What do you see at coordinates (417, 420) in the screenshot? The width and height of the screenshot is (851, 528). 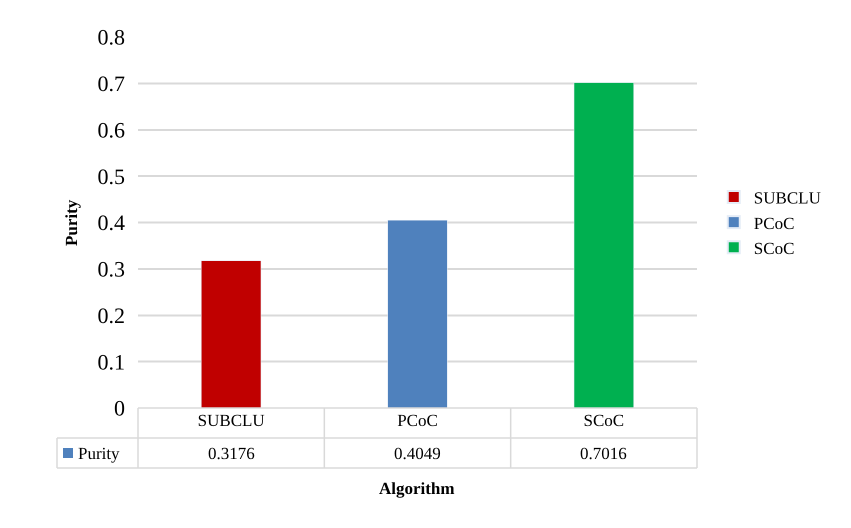 I see `x-tick-label: PCoC` at bounding box center [417, 420].